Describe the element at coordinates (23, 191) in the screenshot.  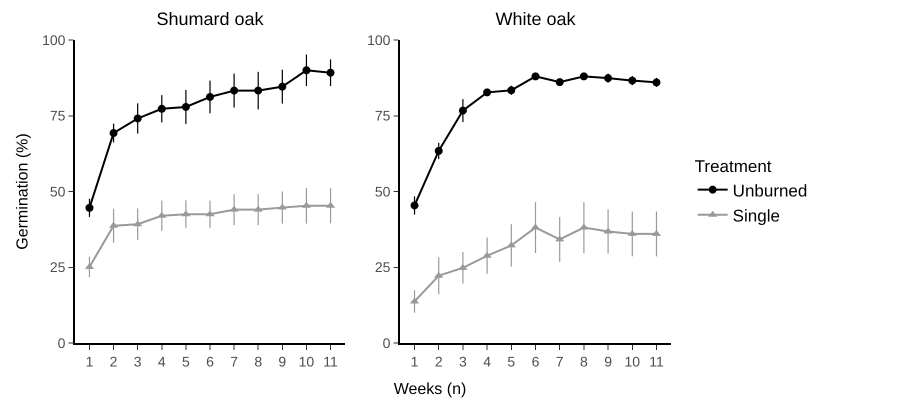
I see `y-axis-title: Germination (%)` at that location.